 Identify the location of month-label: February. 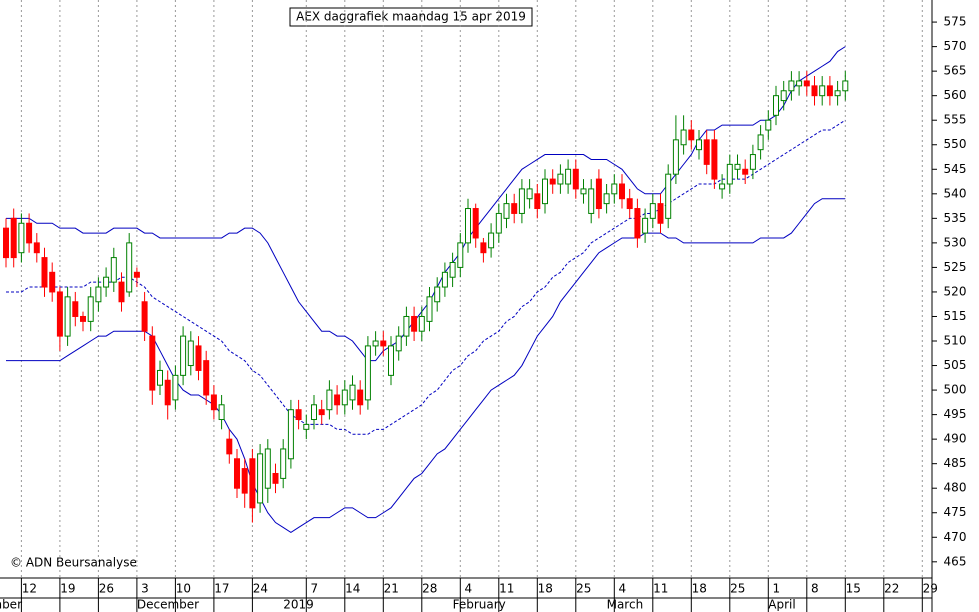
(479, 605).